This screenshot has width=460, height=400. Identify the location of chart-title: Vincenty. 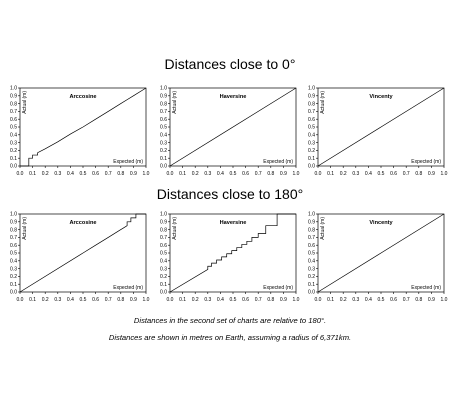
(381, 223).